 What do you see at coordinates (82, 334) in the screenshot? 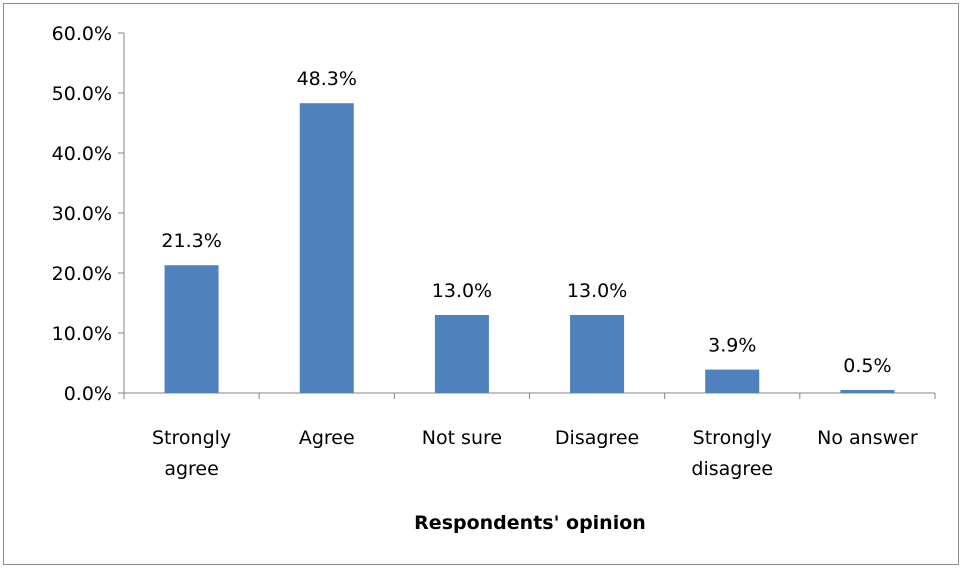
I see `y-tick-label: 10.0%` at bounding box center [82, 334].